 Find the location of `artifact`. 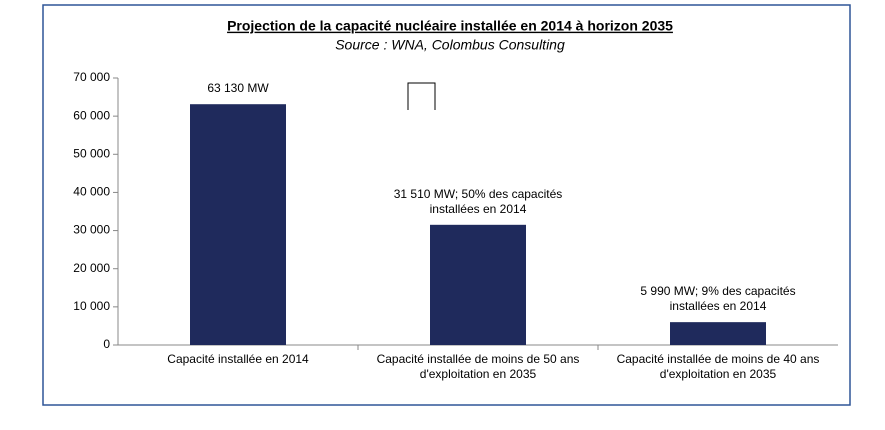

artifact is located at coordinates (421, 96).